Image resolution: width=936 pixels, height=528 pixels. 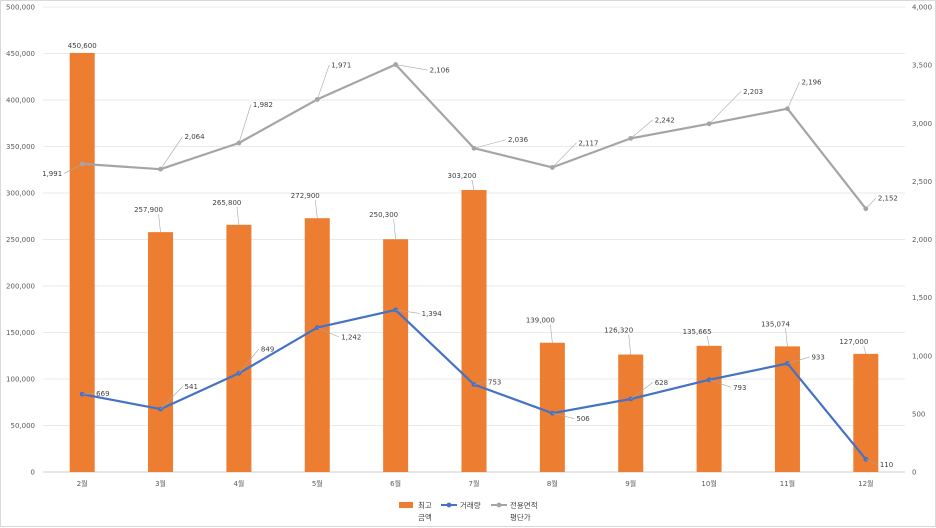 What do you see at coordinates (263, 105) in the screenshot?
I see `price-per-area-data-label: 1,982` at bounding box center [263, 105].